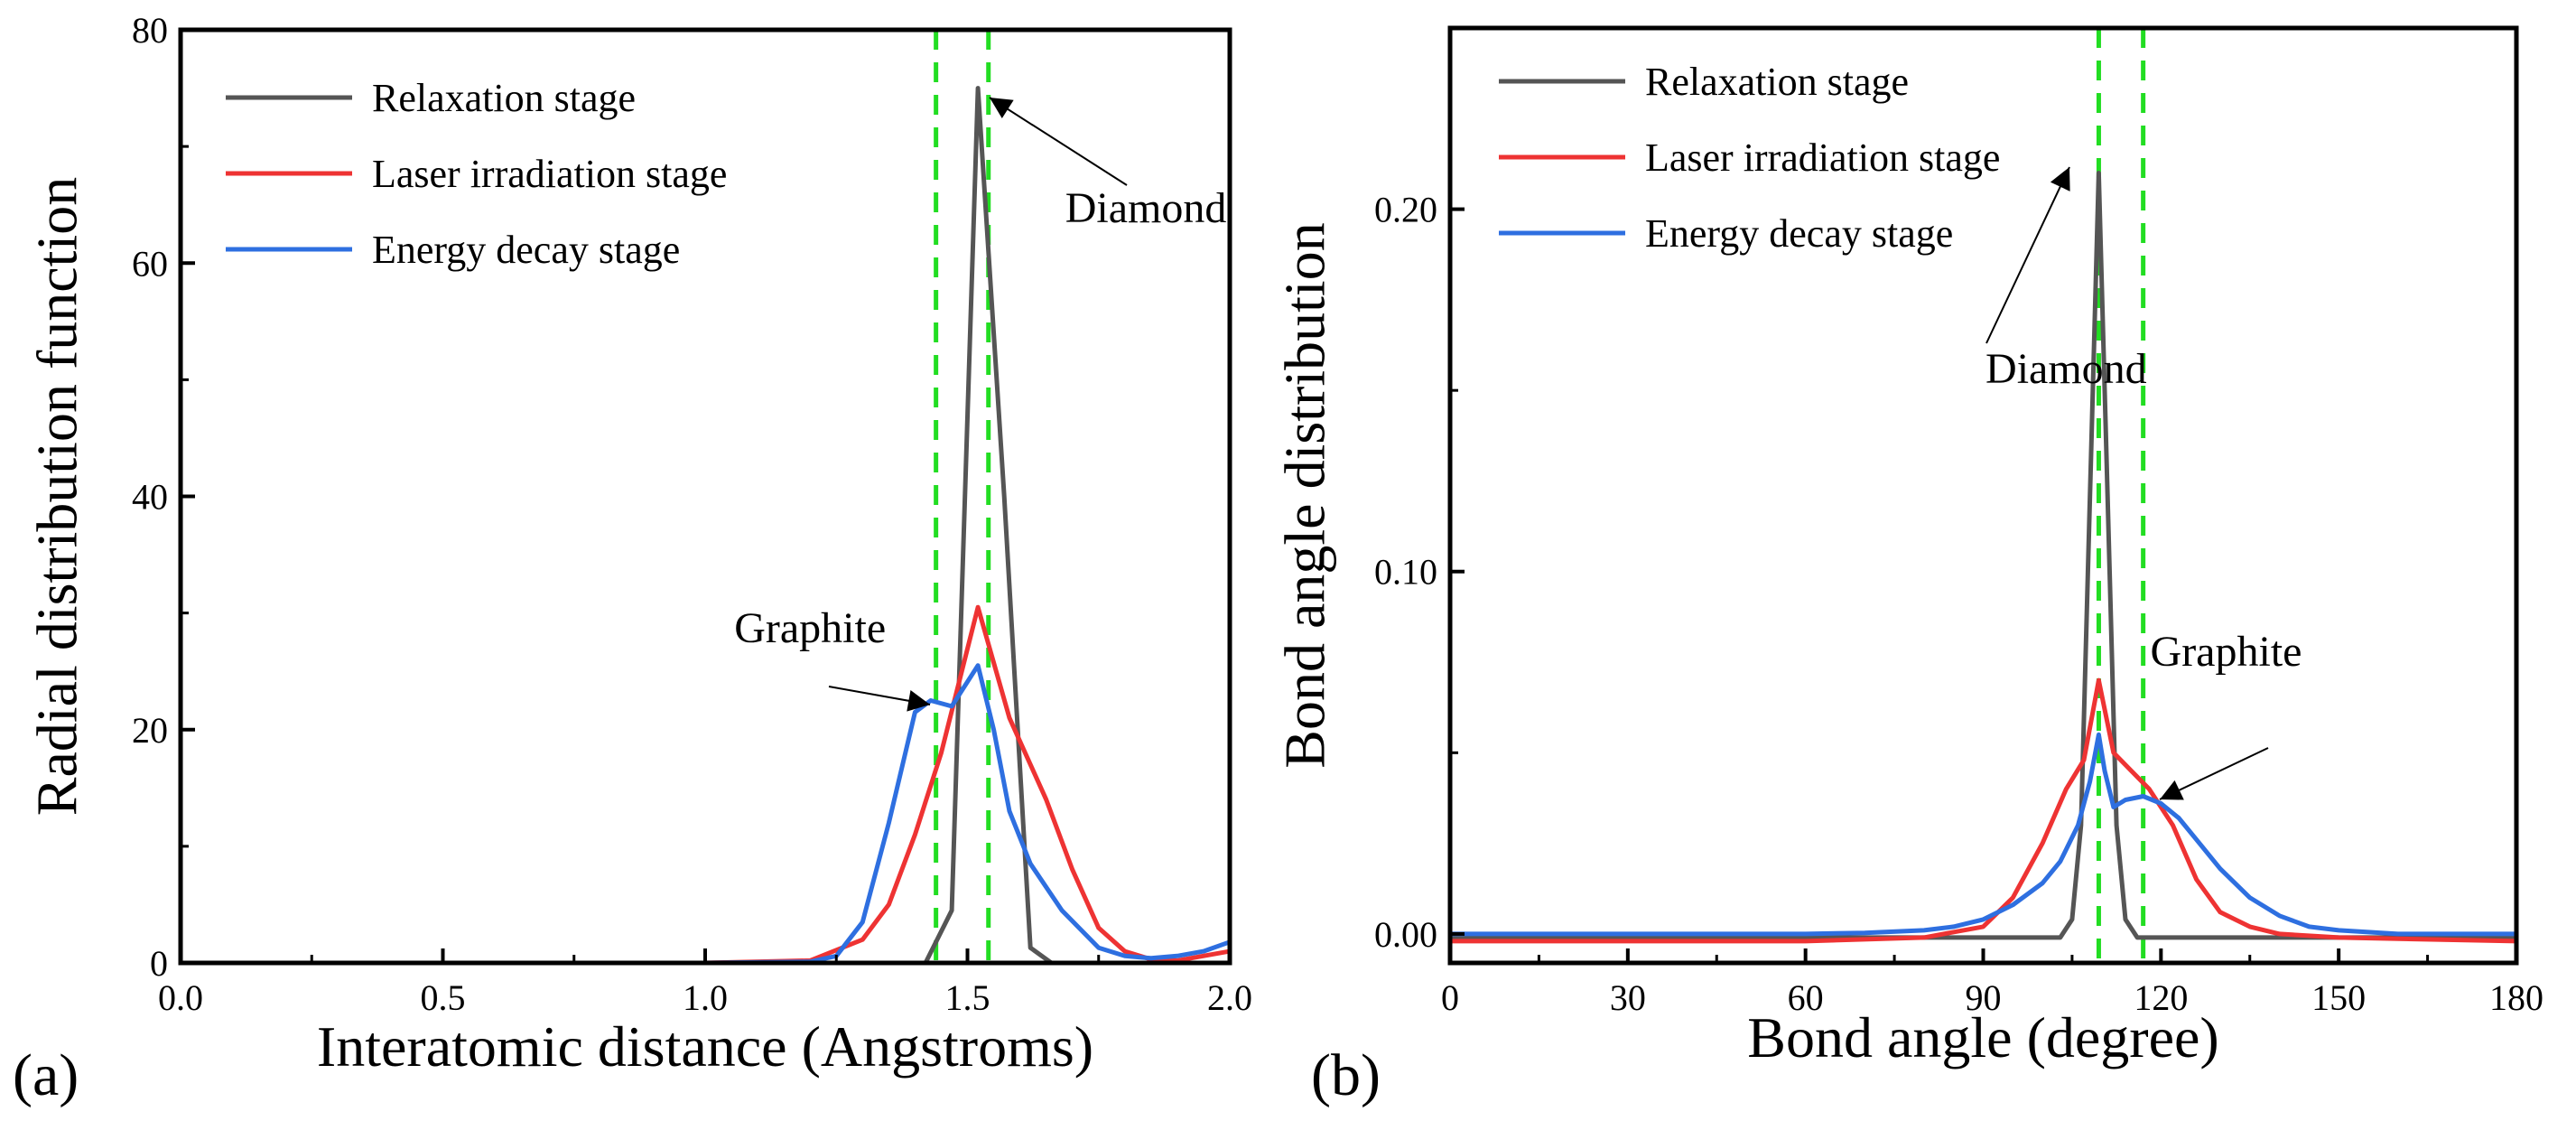 Image resolution: width=2576 pixels, height=1121 pixels. Describe the element at coordinates (57, 496) in the screenshot. I see `y-axis-title: Radial distribution function` at that location.